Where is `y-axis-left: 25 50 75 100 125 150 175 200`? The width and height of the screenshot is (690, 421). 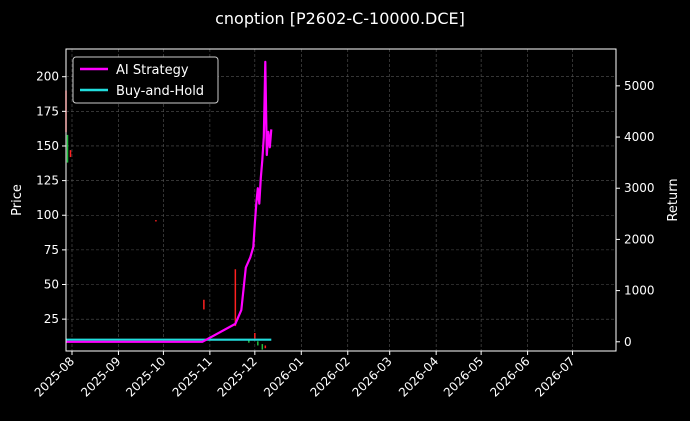 y-axis-left: 25 50 75 100 125 150 175 200 is located at coordinates (51, 198).